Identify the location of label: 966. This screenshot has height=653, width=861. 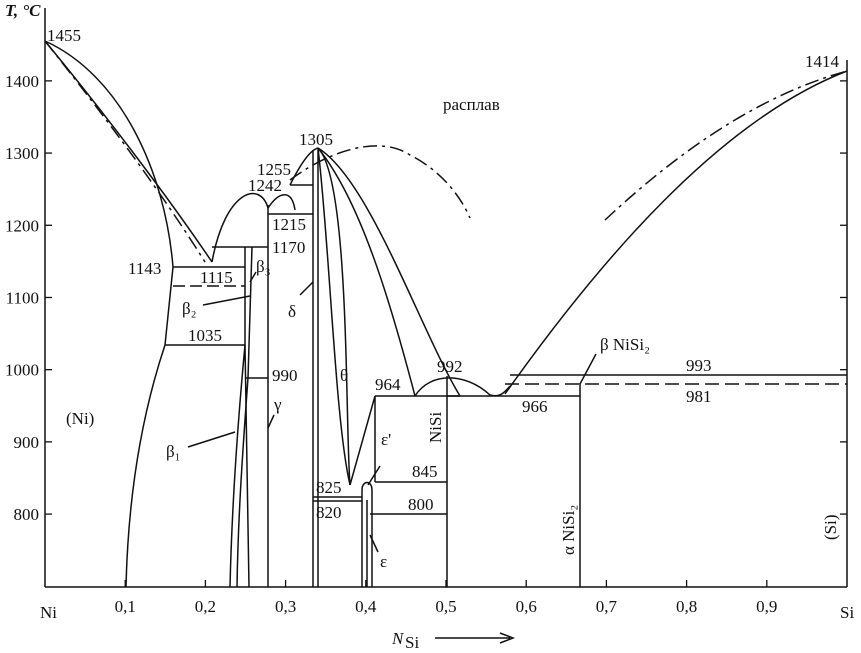
(535, 406).